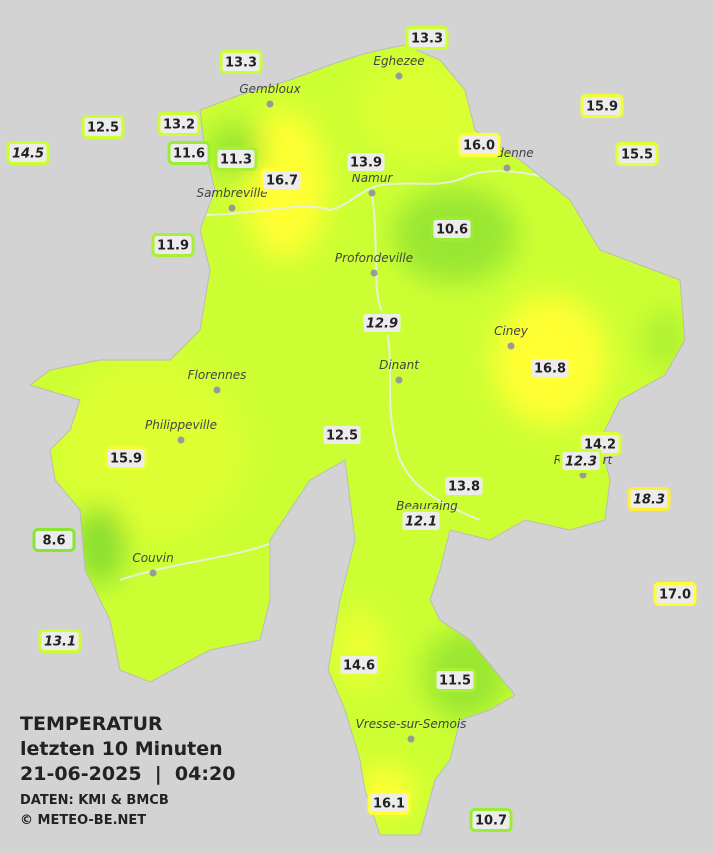 The height and width of the screenshot is (853, 713). I want to click on station-temperature: 14.2, so click(600, 445).